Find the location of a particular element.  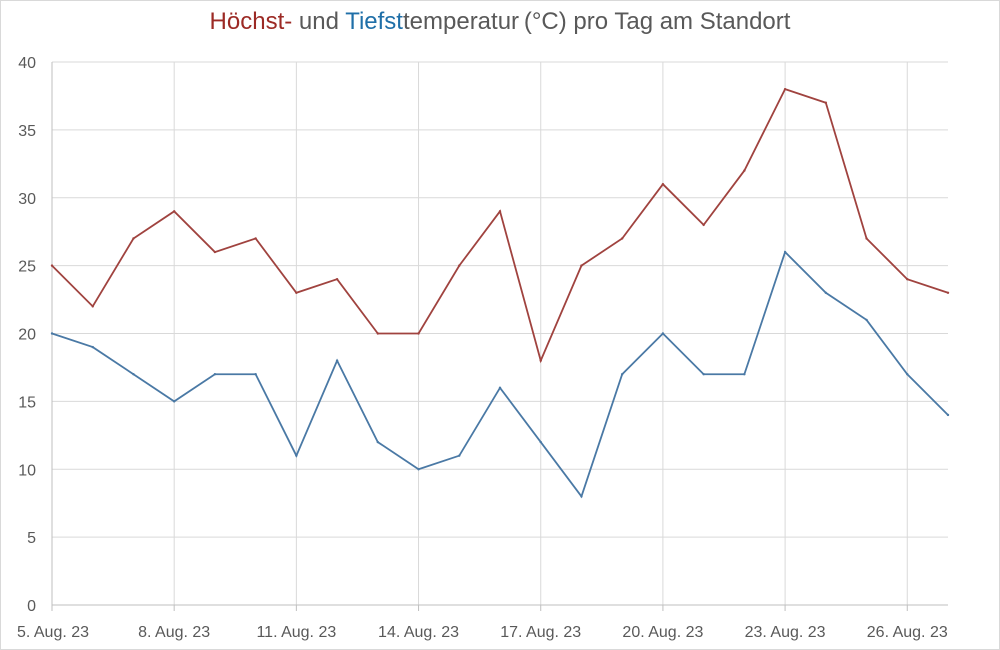

x-tick-label: 11. Aug. 23 is located at coordinates (296, 632).